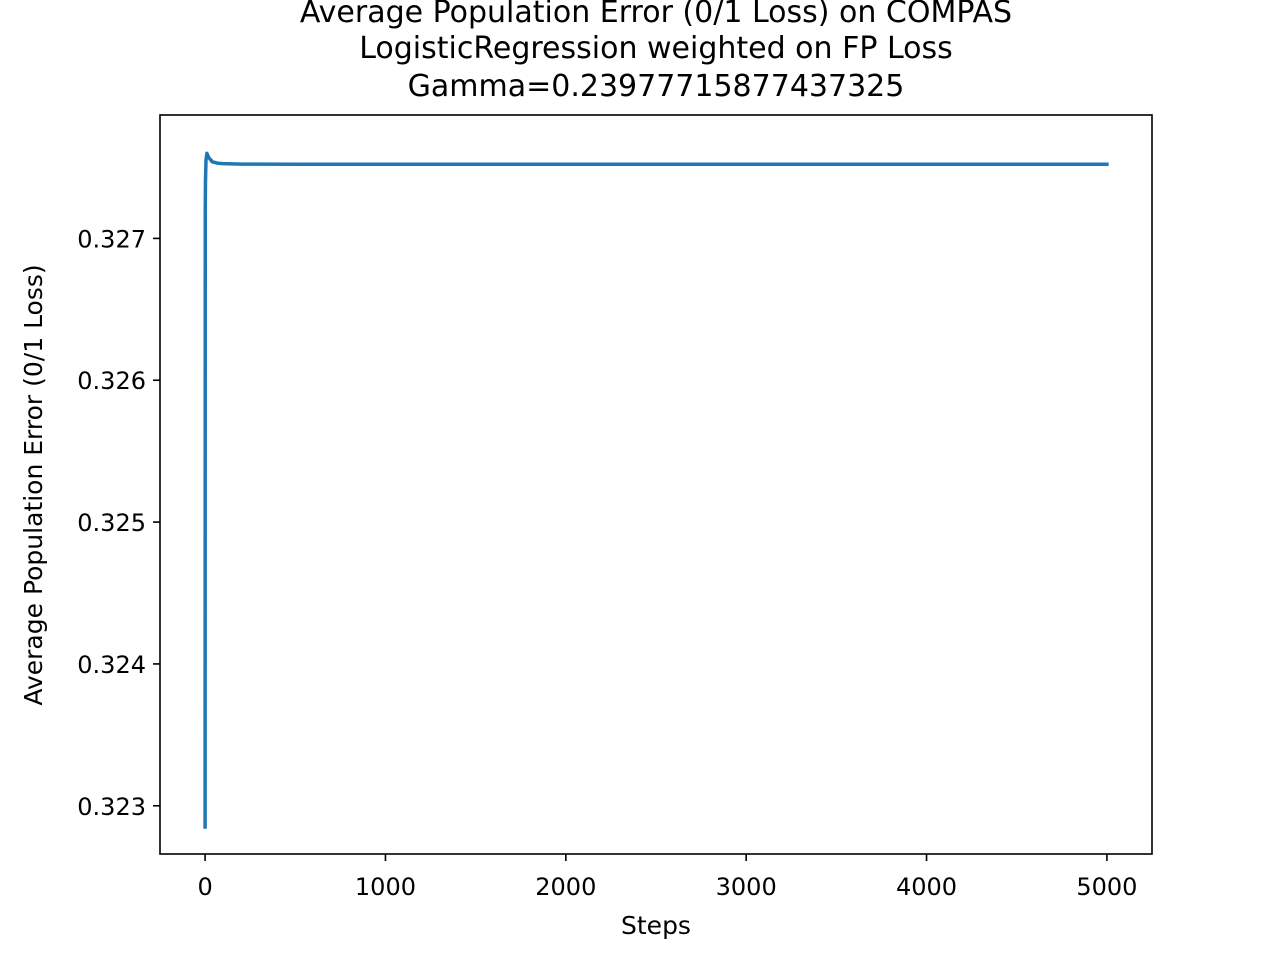  What do you see at coordinates (111, 807) in the screenshot?
I see `y-tick-label: 0.323` at bounding box center [111, 807].